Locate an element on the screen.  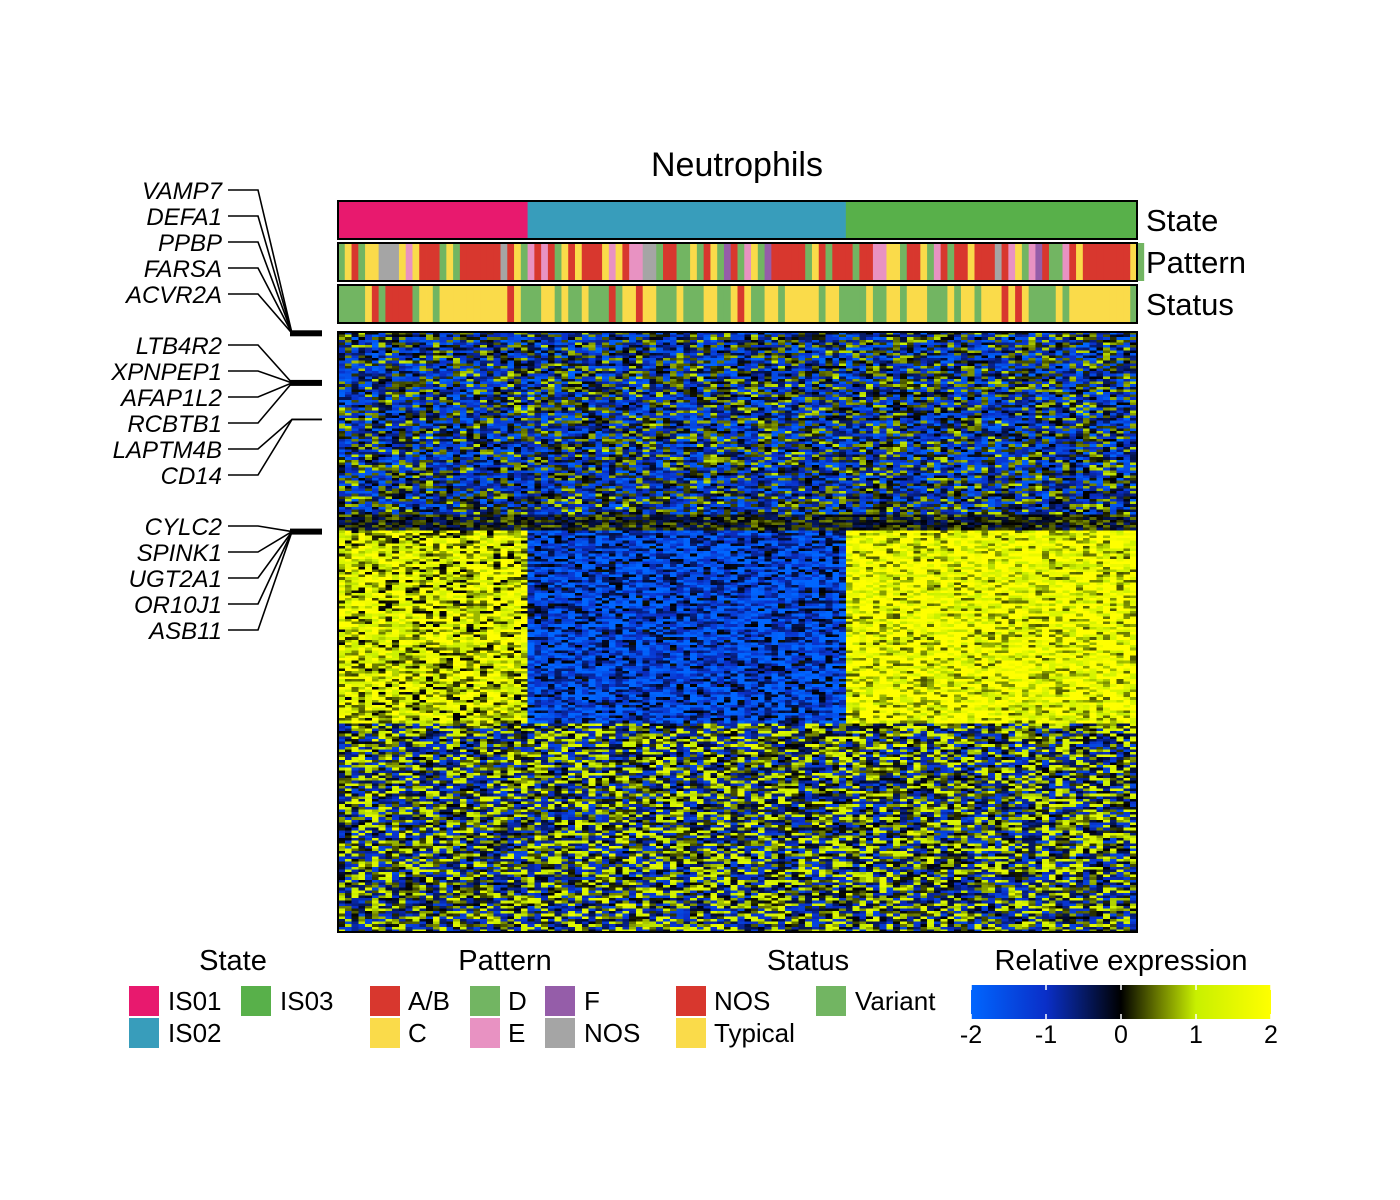
legend-label-pattern-nos: NOS is located at coordinates (612, 1033).